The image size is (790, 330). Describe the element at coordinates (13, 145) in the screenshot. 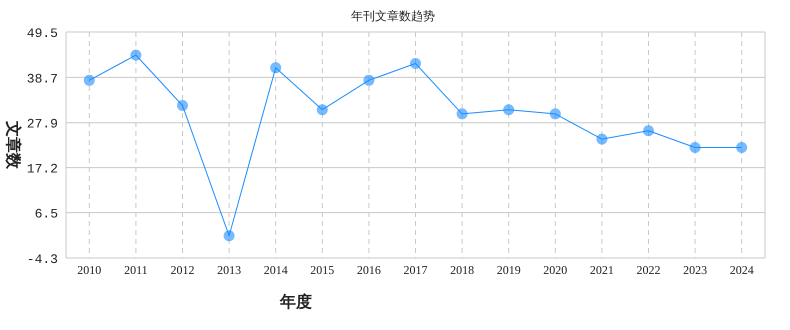

I see `y-axis-title: 文章数` at that location.